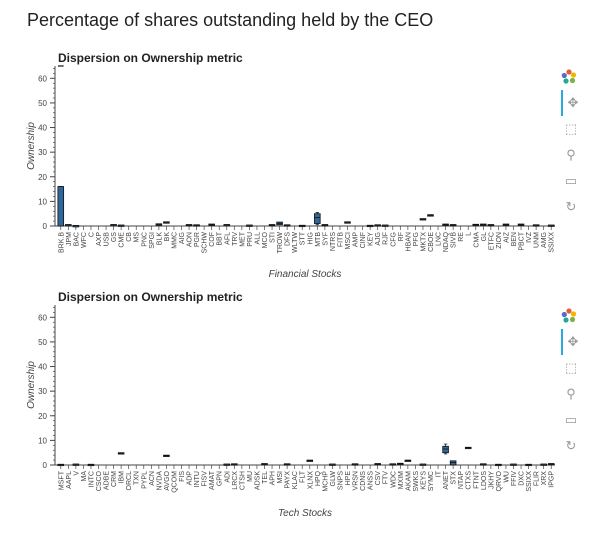  What do you see at coordinates (280, 477) in the screenshot?
I see `x-tick-label: MSI` at bounding box center [280, 477].